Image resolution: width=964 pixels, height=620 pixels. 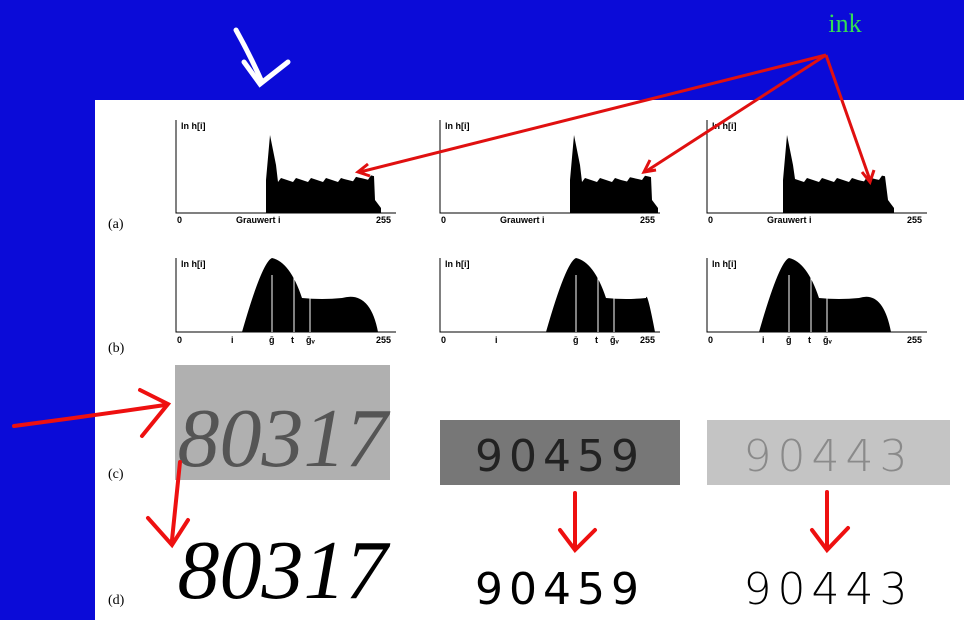 What do you see at coordinates (116, 600) in the screenshot?
I see `row-label: (d)` at bounding box center [116, 600].